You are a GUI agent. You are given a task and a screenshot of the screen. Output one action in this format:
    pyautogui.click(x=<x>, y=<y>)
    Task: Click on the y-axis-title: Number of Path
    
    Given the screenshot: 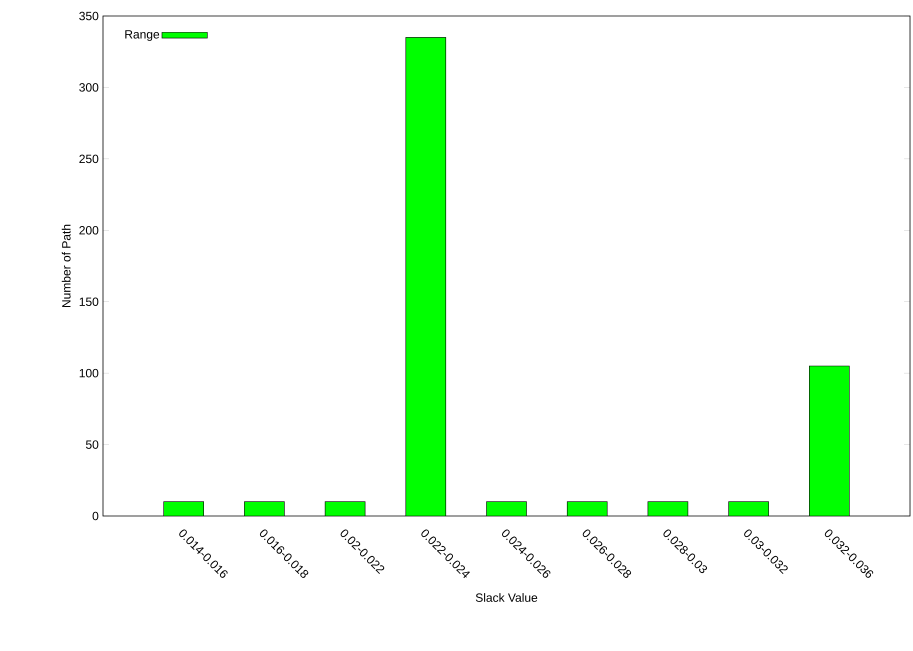 What is the action you would take?
    pyautogui.click(x=66, y=266)
    